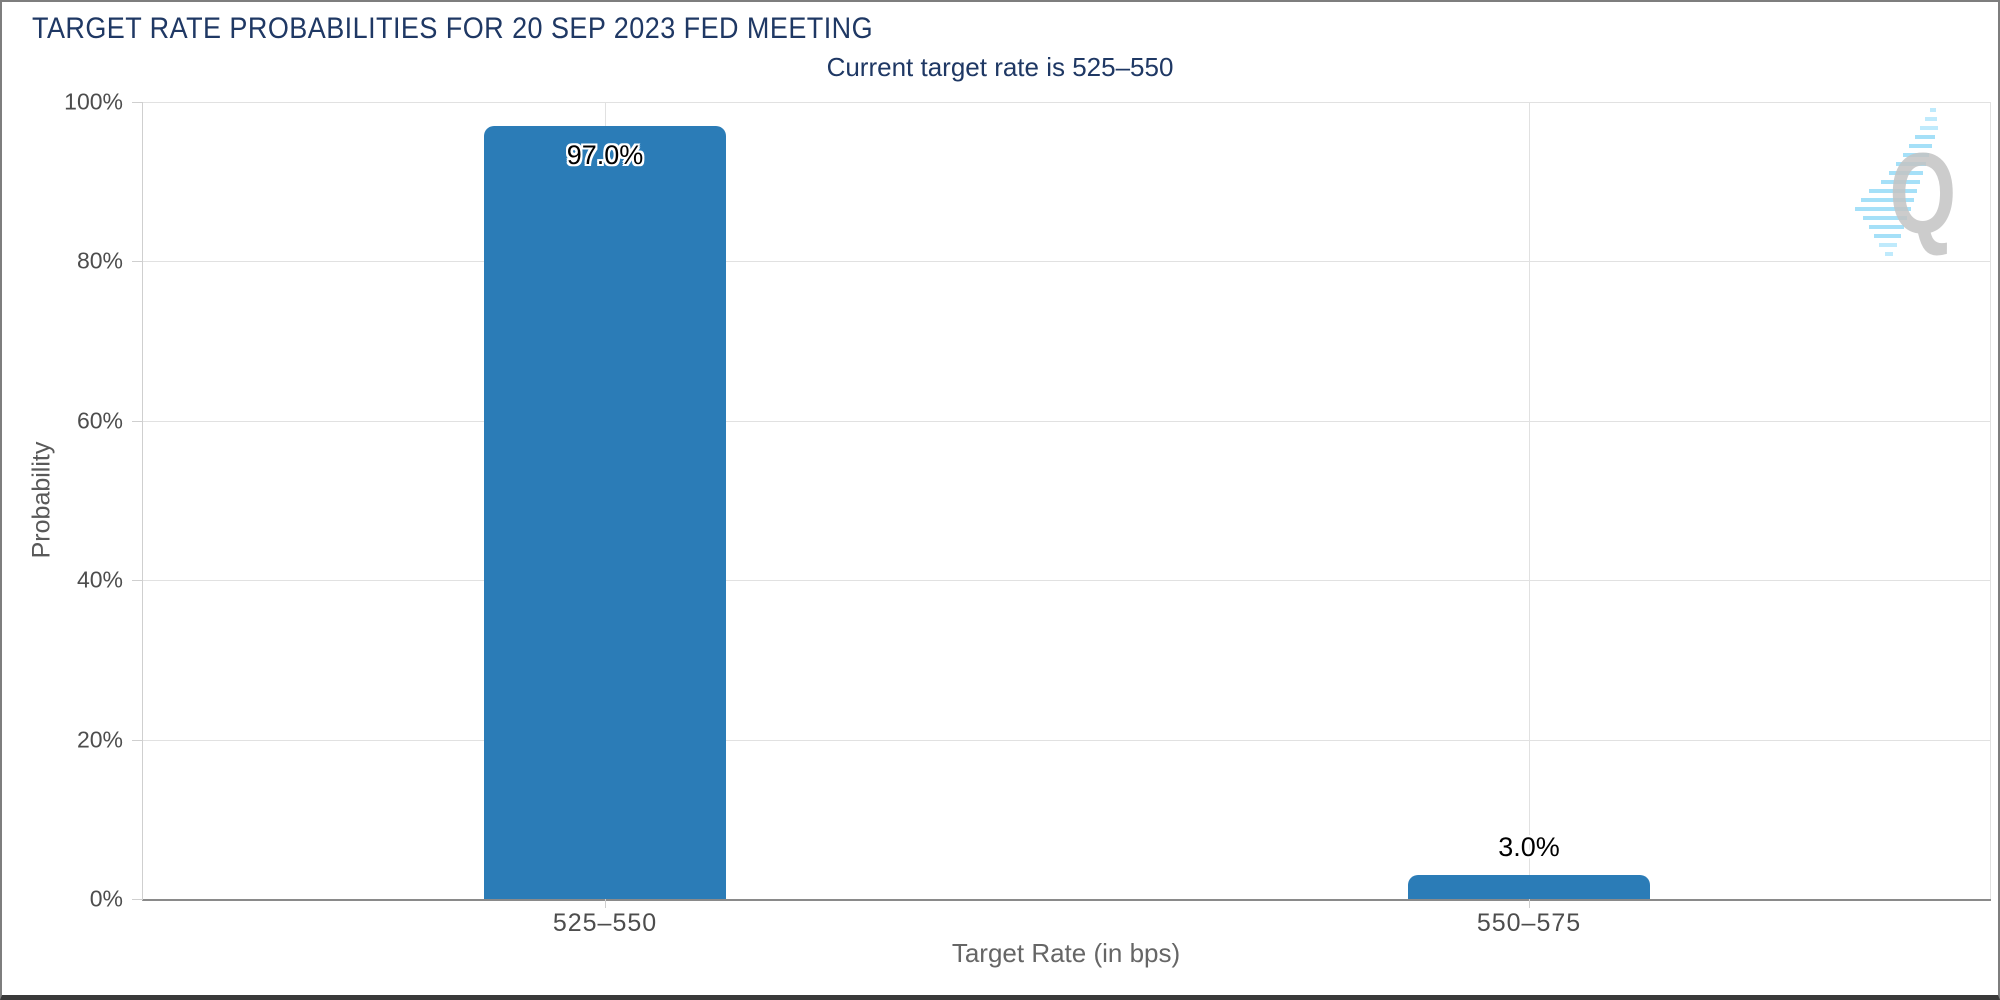 Image resolution: width=2000 pixels, height=1000 pixels. I want to click on y-tick-label: 40%, so click(99, 579).